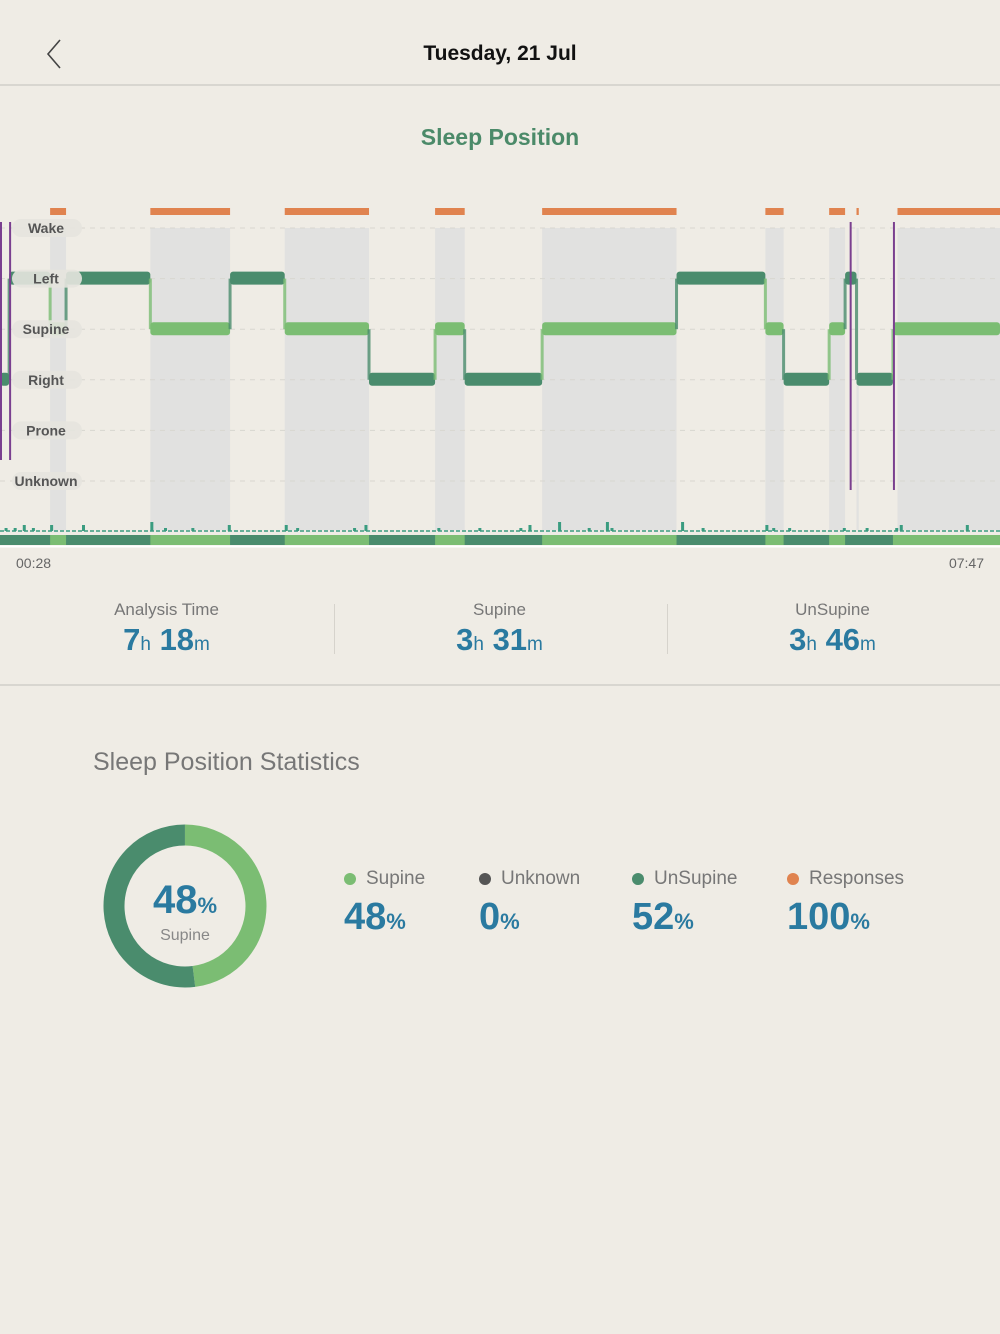 The width and height of the screenshot is (1000, 1334). Describe the element at coordinates (226, 762) in the screenshot. I see `stats-title: Sleep Position Statistics` at that location.